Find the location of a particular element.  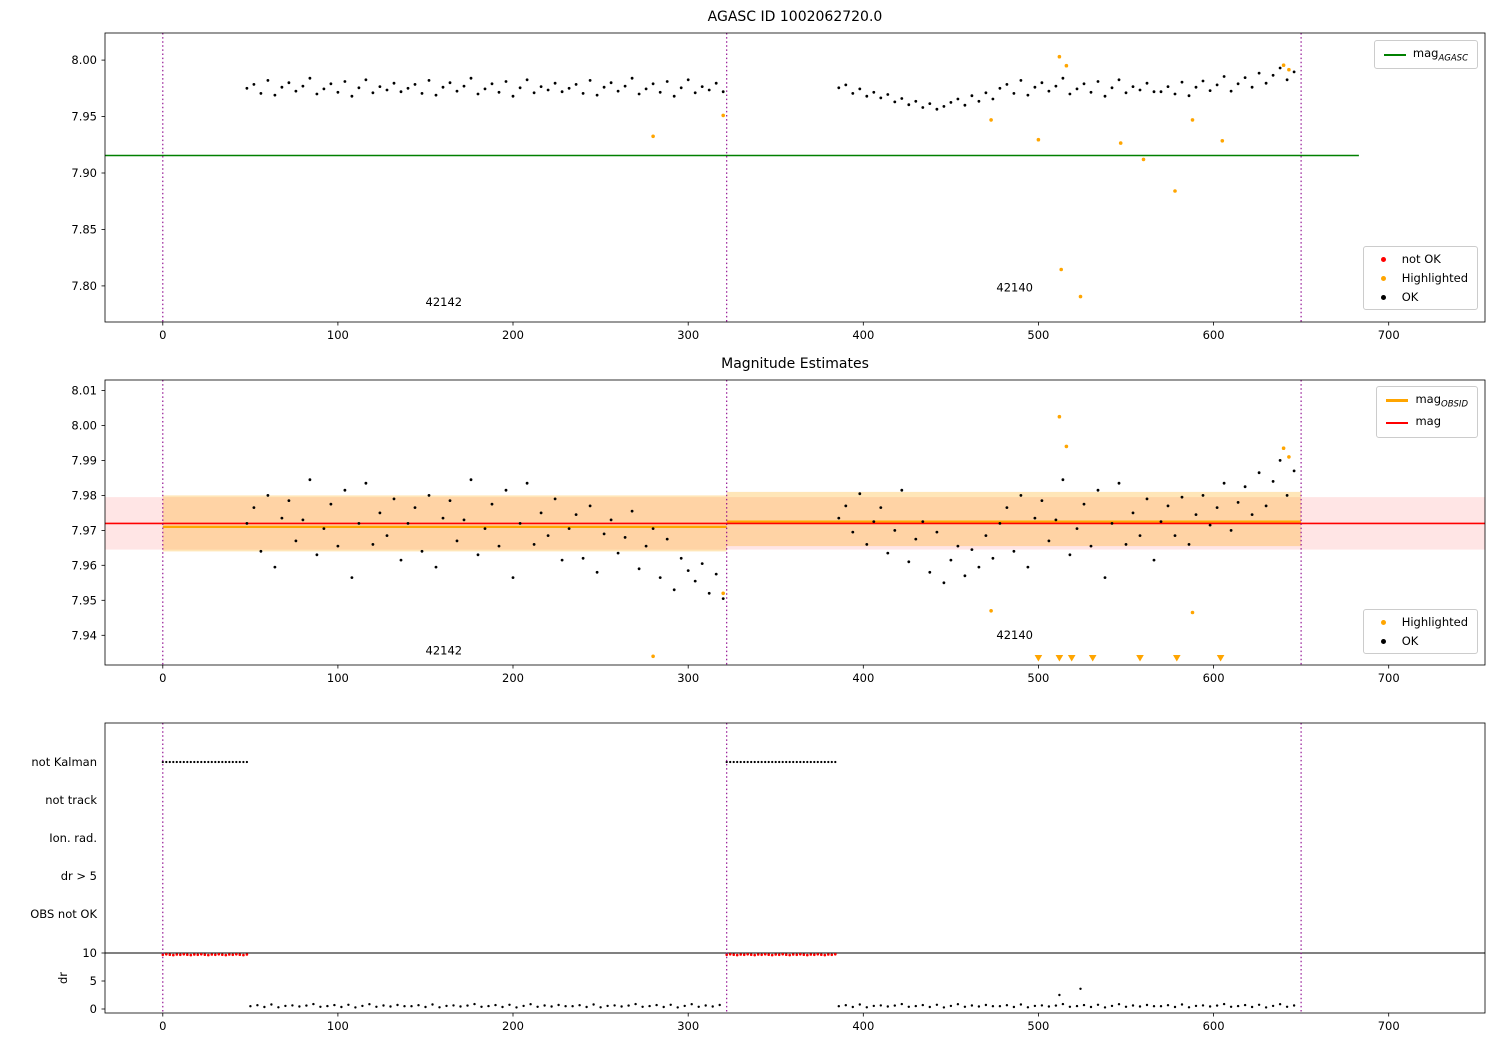

legend-entry-not-ok: not OK is located at coordinates (1420, 259).